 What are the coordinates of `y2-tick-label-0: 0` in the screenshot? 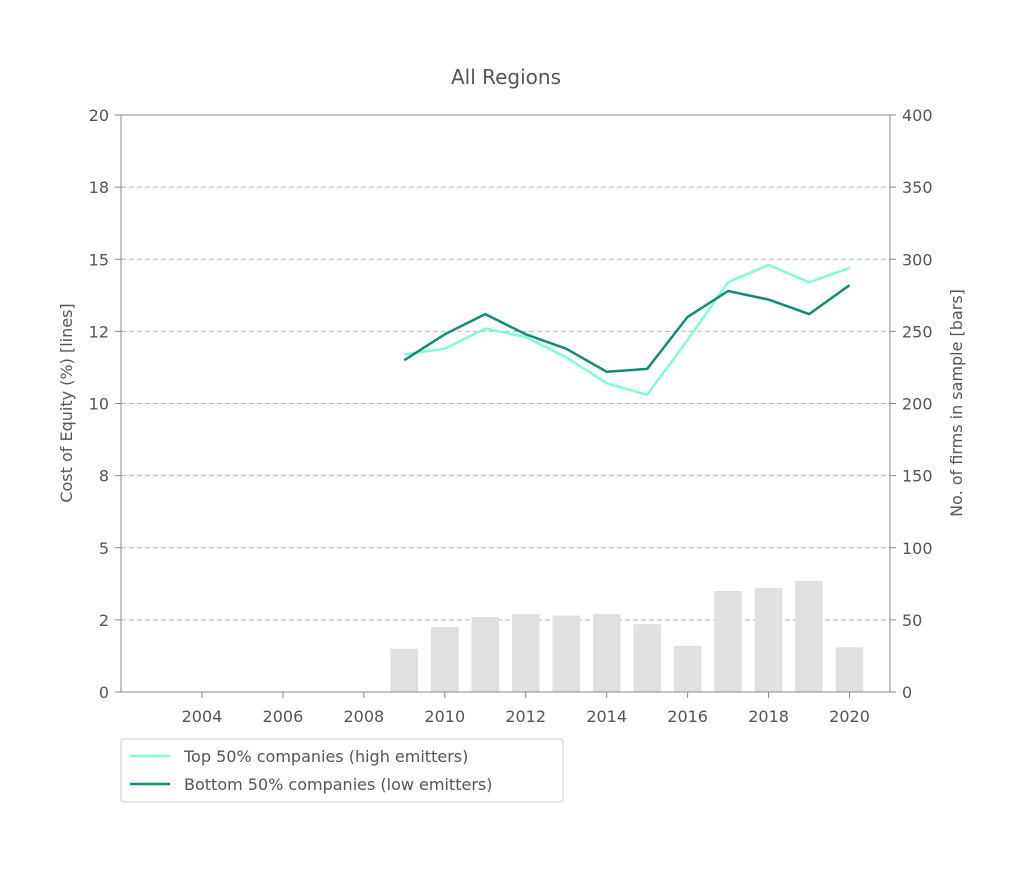 It's located at (907, 692).